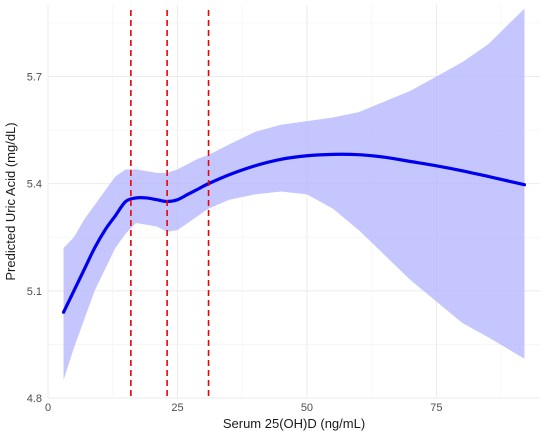 Image resolution: width=550 pixels, height=436 pixels. Describe the element at coordinates (34, 238) in the screenshot. I see `y-axis-ticks: 4.8 5.1 5.4 5.7` at that location.